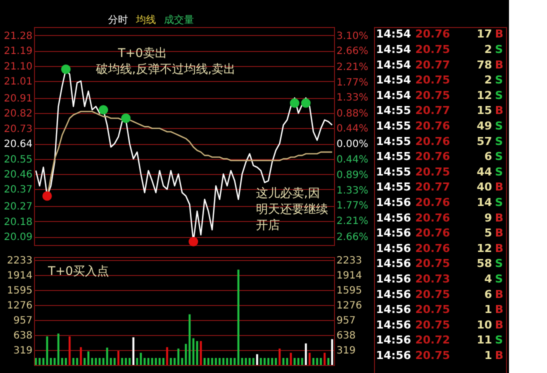  I want to click on text: 14:55, so click(394, 111).